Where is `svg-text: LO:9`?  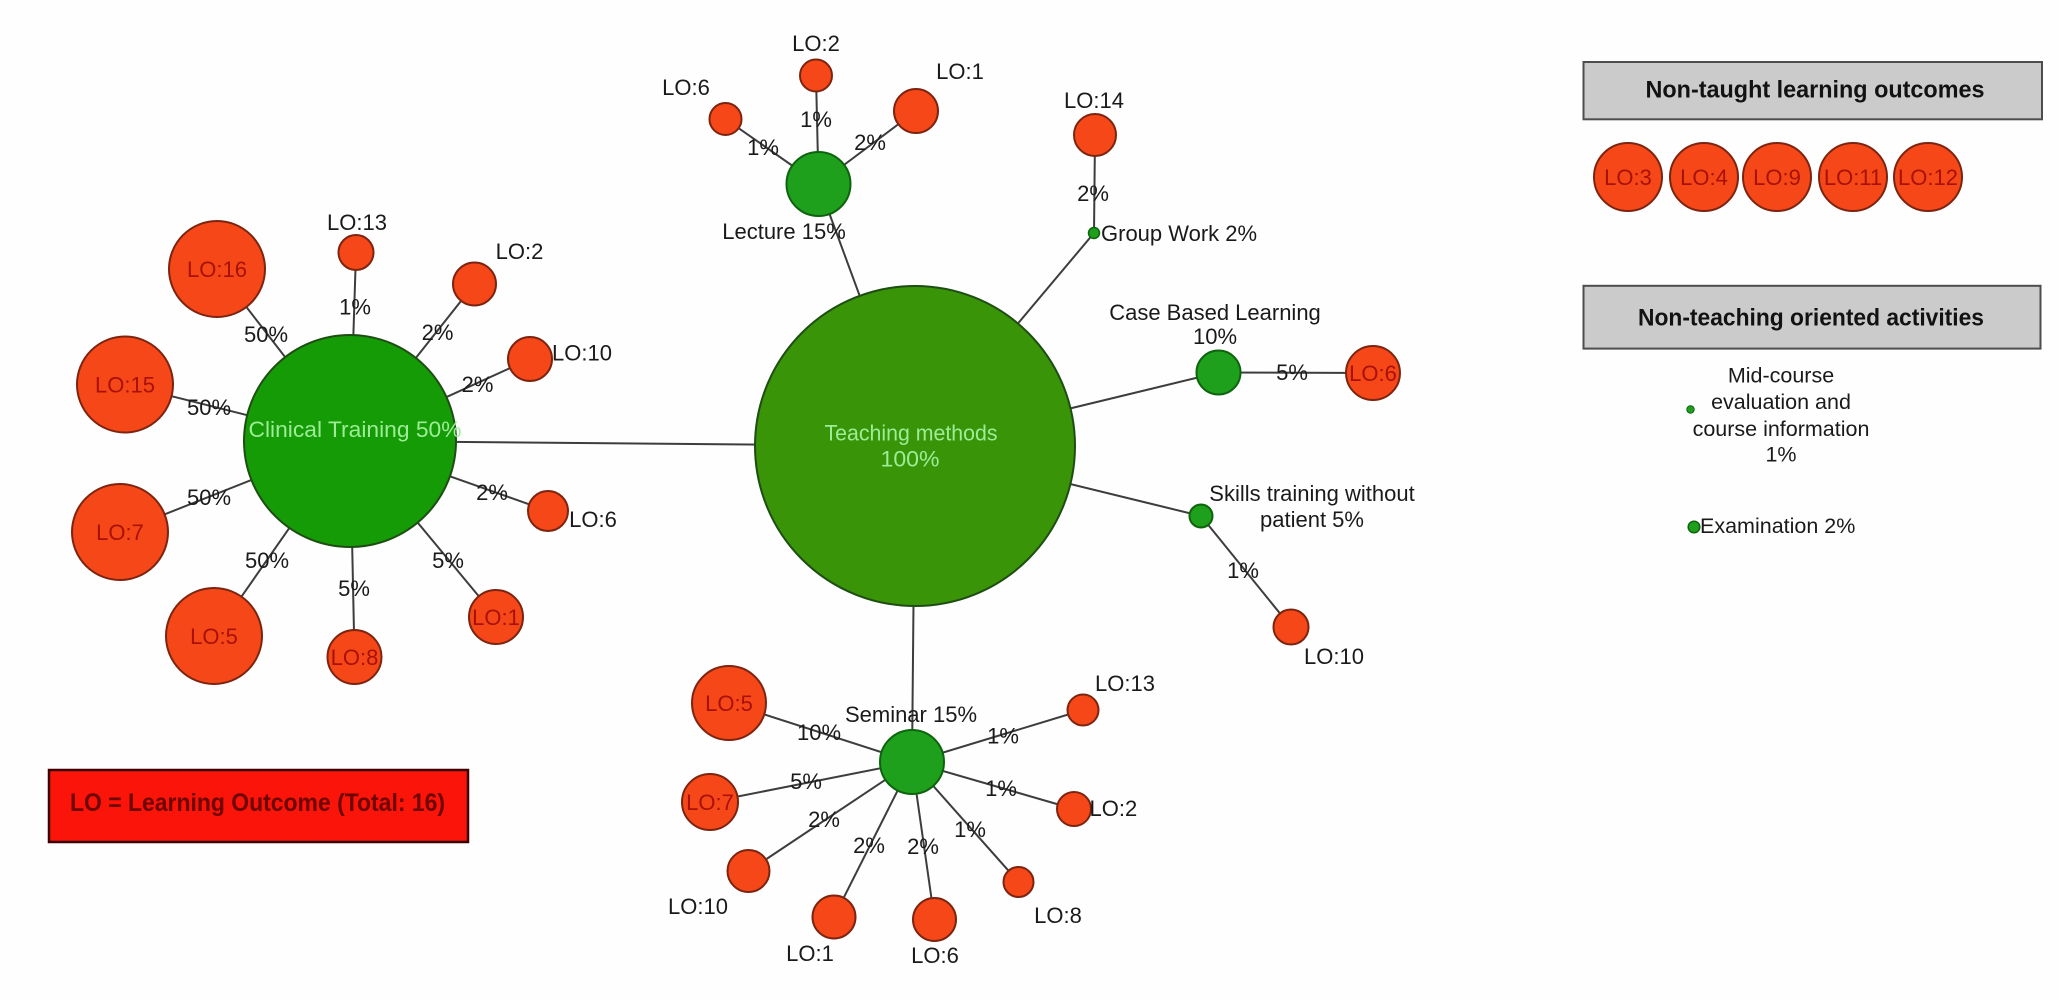 svg-text: LO:9 is located at coordinates (1777, 177).